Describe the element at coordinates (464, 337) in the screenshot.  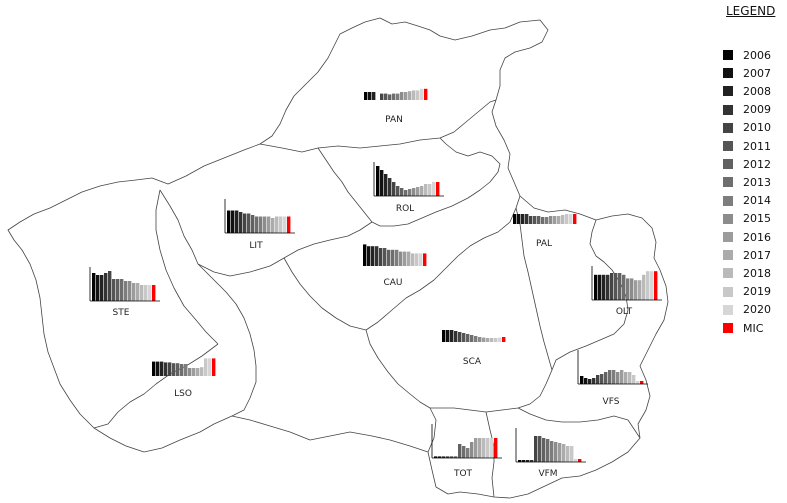
I see `bar-sca-2011` at that location.